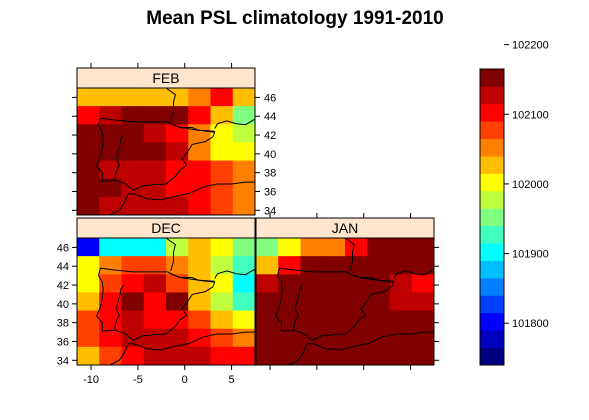  What do you see at coordinates (232, 380) in the screenshot?
I see `x-tick-label: 5` at bounding box center [232, 380].